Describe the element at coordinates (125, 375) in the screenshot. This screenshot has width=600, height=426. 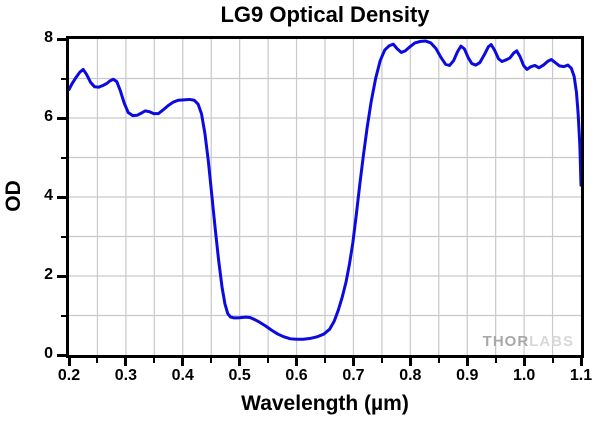
I see `x-tick-label: 0.3` at that location.